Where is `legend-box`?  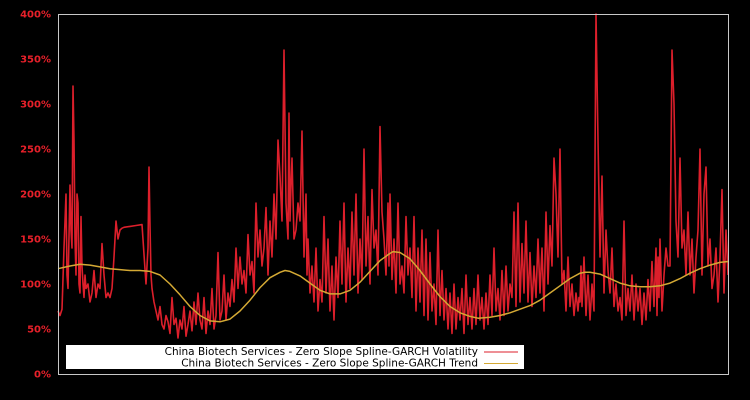 legend-box is located at coordinates (295, 357).